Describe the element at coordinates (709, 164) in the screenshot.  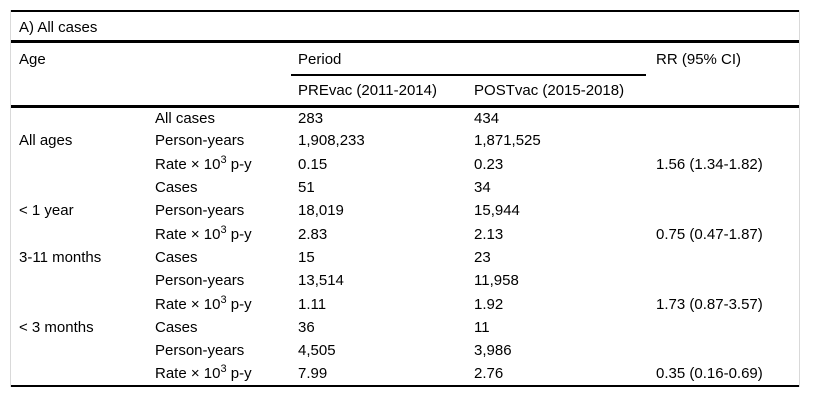
I see `rr-value-cell: 1.56 (1.34-1.82)` at that location.